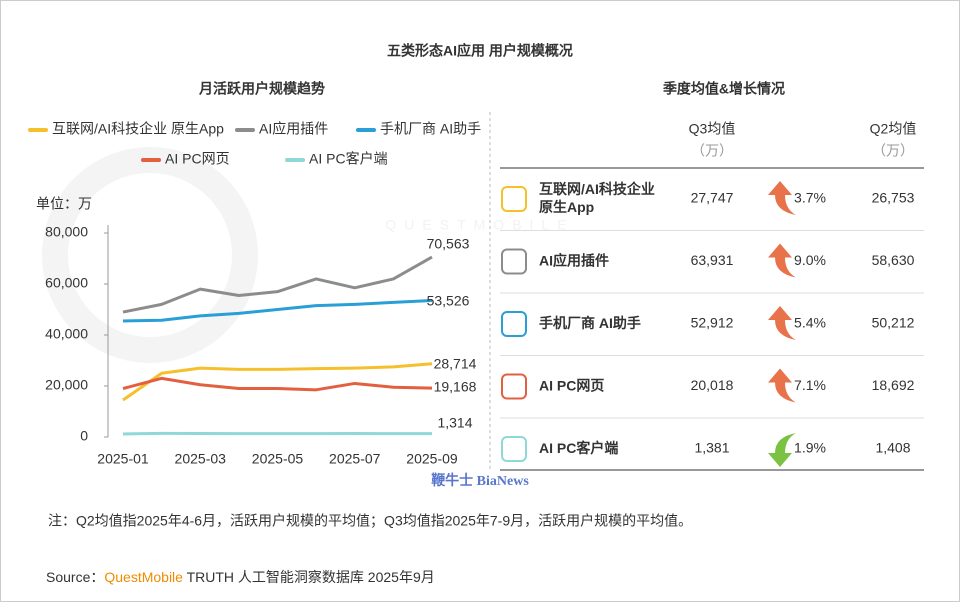 The height and width of the screenshot is (602, 960). Describe the element at coordinates (448, 244) in the screenshot. I see `value-label: 70,563` at that location.